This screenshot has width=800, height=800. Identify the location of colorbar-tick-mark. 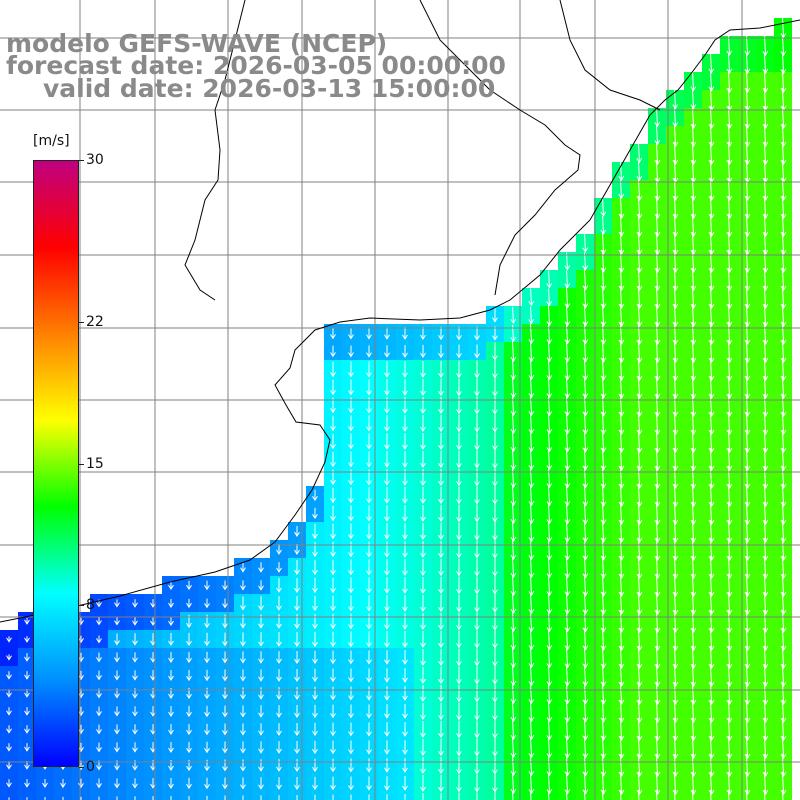
(81, 160).